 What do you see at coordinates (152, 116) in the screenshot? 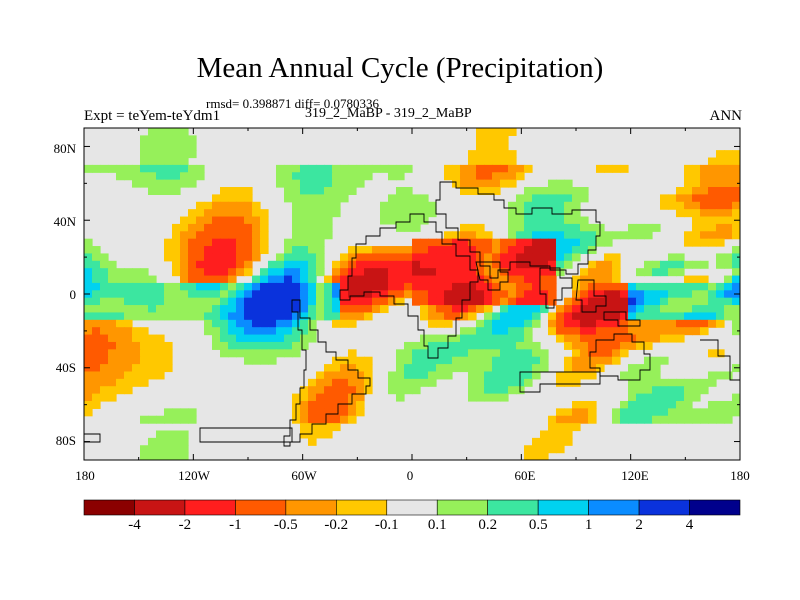
I see `experiment-label: Expt = teYem-teYdm1` at bounding box center [152, 116].